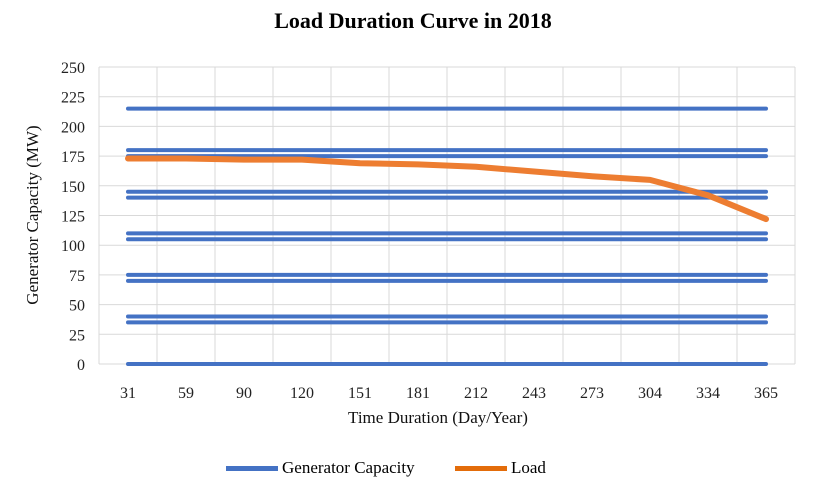 The height and width of the screenshot is (483, 826). What do you see at coordinates (476, 393) in the screenshot?
I see `x-tick-label: 212` at bounding box center [476, 393].